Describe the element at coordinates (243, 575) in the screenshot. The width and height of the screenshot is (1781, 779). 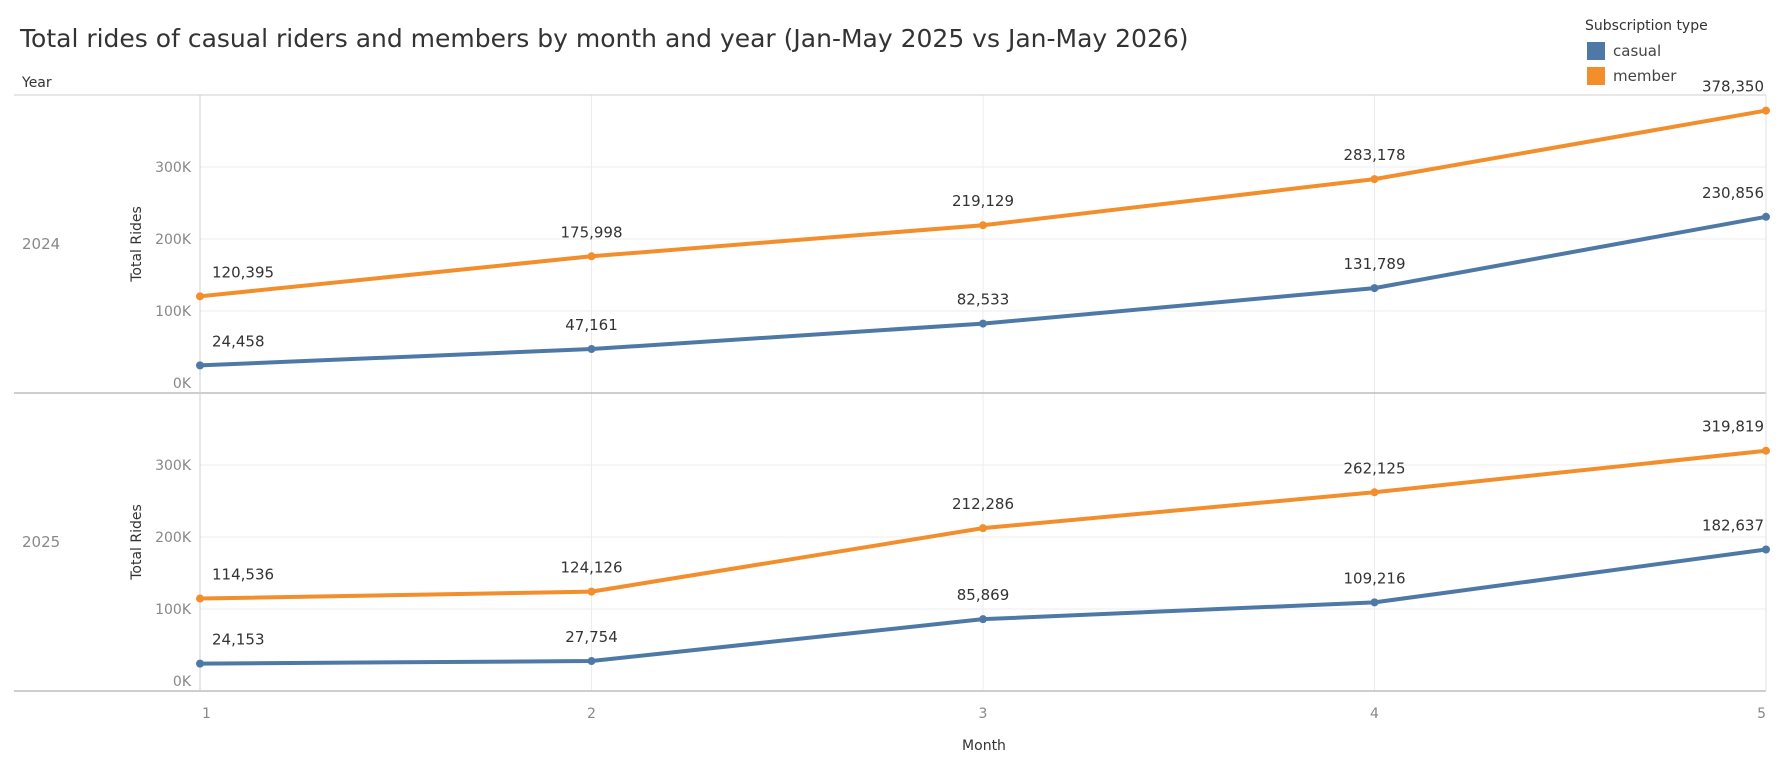
I see `data-label-2025-member: 114,536` at that location.